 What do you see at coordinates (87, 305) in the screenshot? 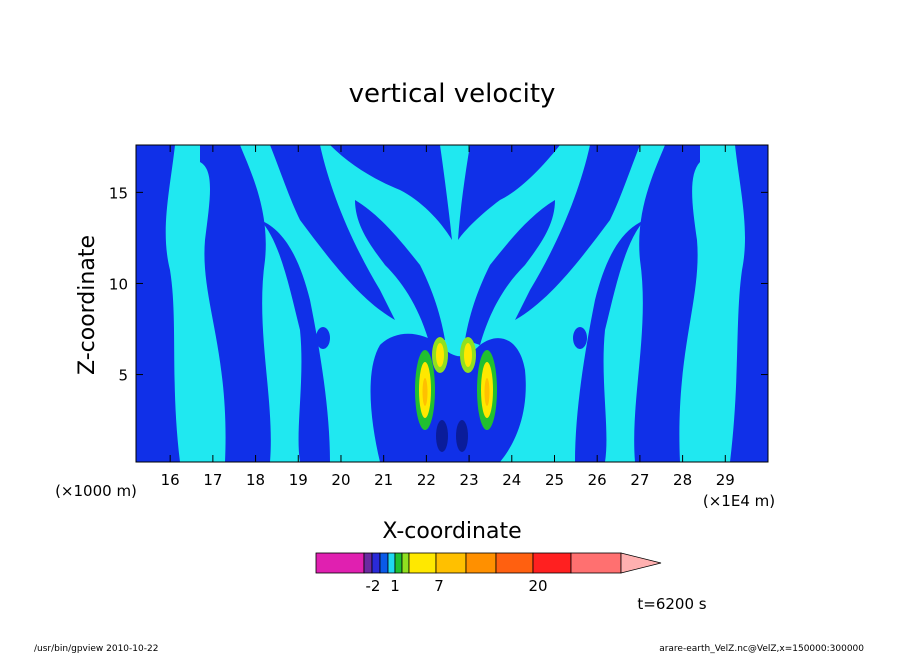
I see `y-axis-label: Z-coordinate` at bounding box center [87, 305].